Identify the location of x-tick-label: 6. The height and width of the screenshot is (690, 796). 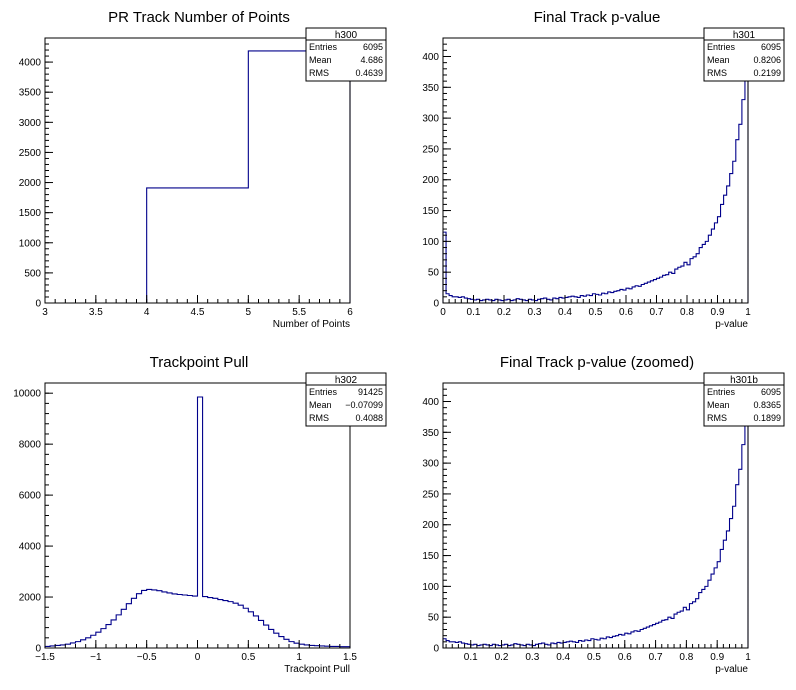
(350, 312).